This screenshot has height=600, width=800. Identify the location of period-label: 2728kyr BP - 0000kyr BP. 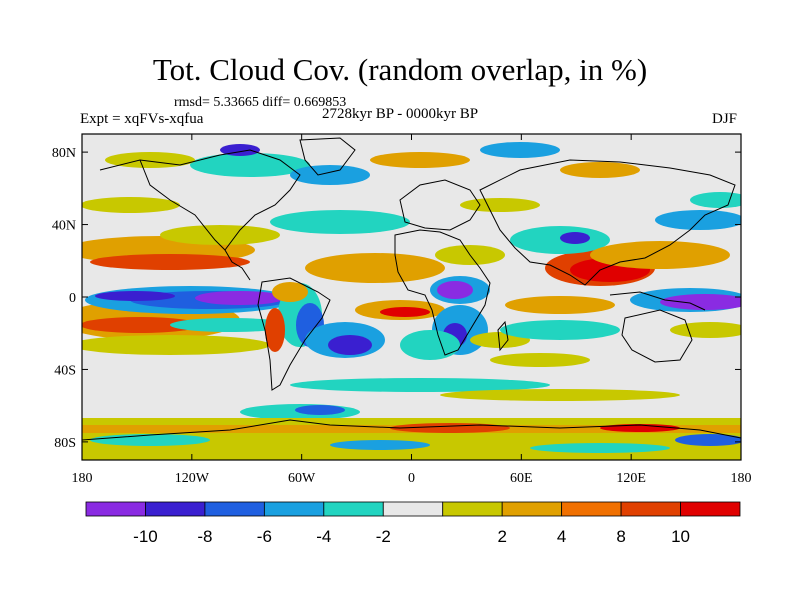
(400, 114).